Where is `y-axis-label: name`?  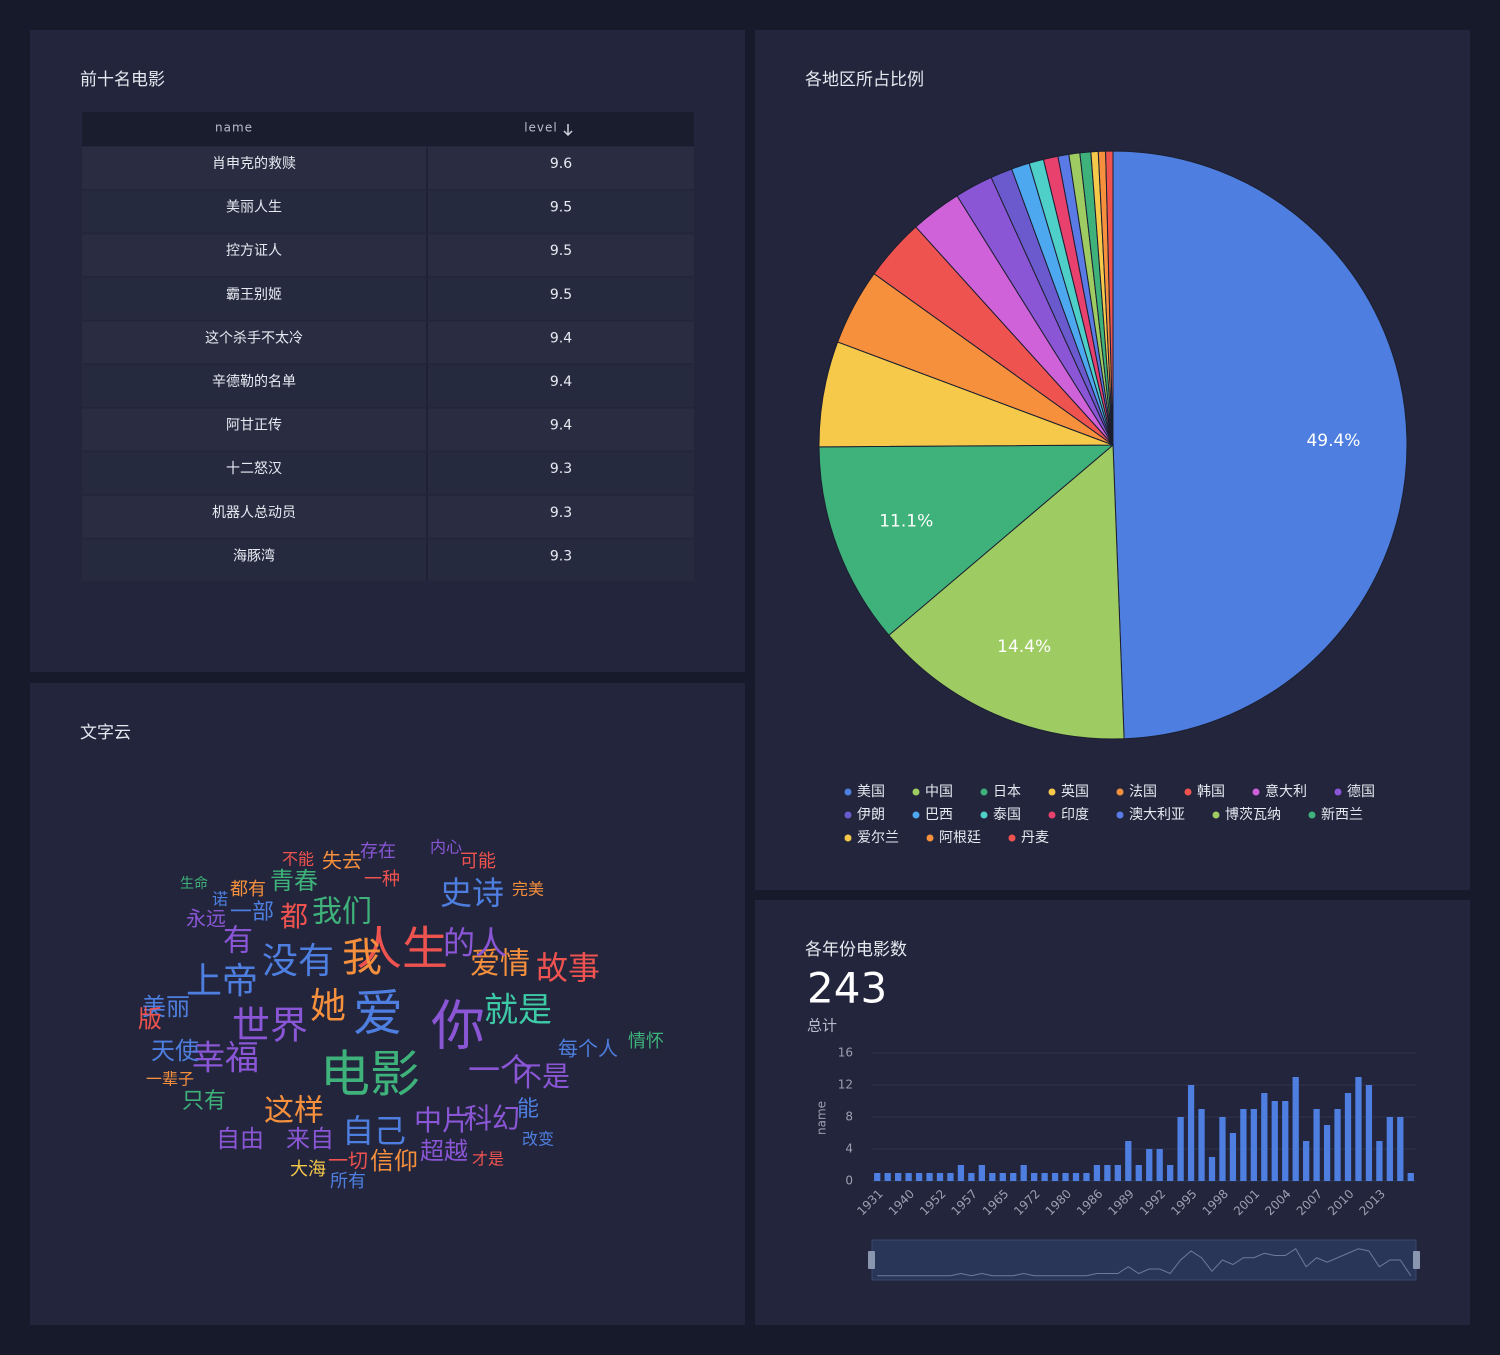 y-axis-label: name is located at coordinates (822, 1118).